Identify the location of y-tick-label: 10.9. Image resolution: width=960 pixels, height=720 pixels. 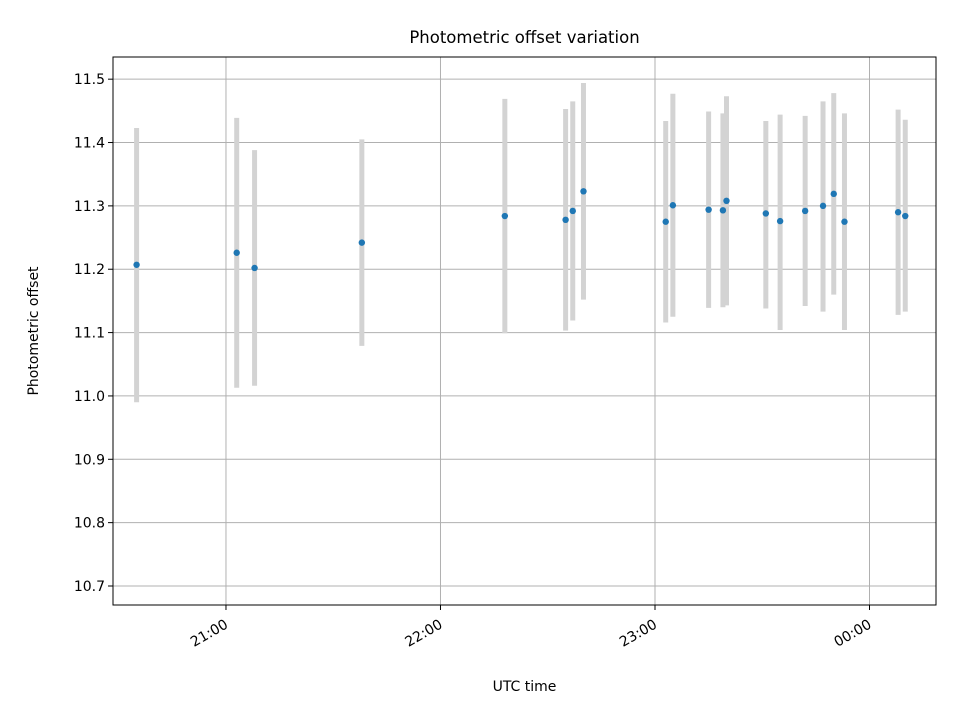
(89, 460).